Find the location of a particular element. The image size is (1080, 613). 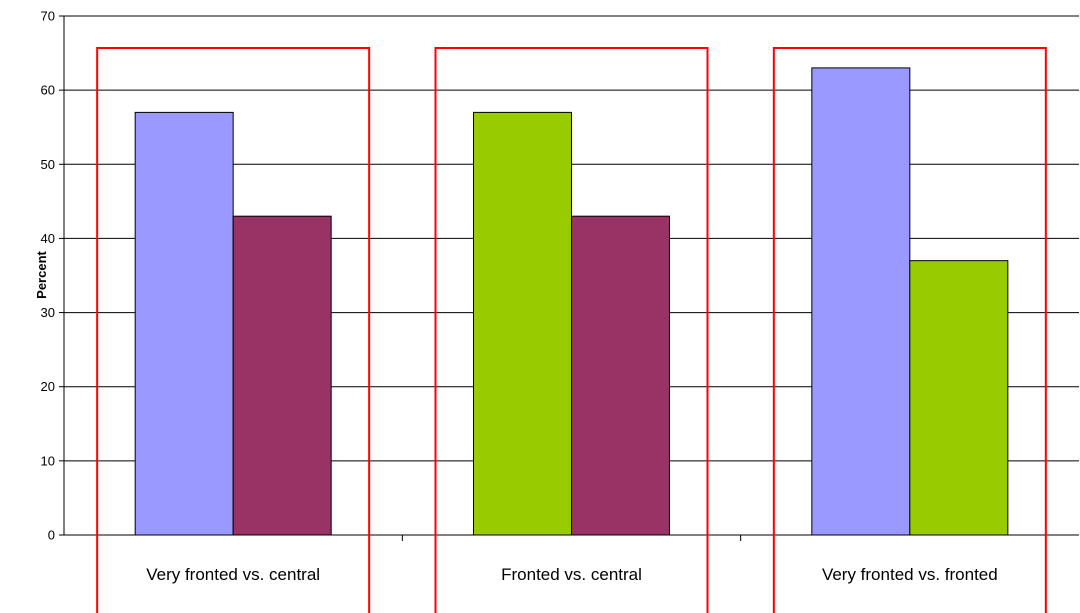

y-tick-label: 40 is located at coordinates (48, 238).